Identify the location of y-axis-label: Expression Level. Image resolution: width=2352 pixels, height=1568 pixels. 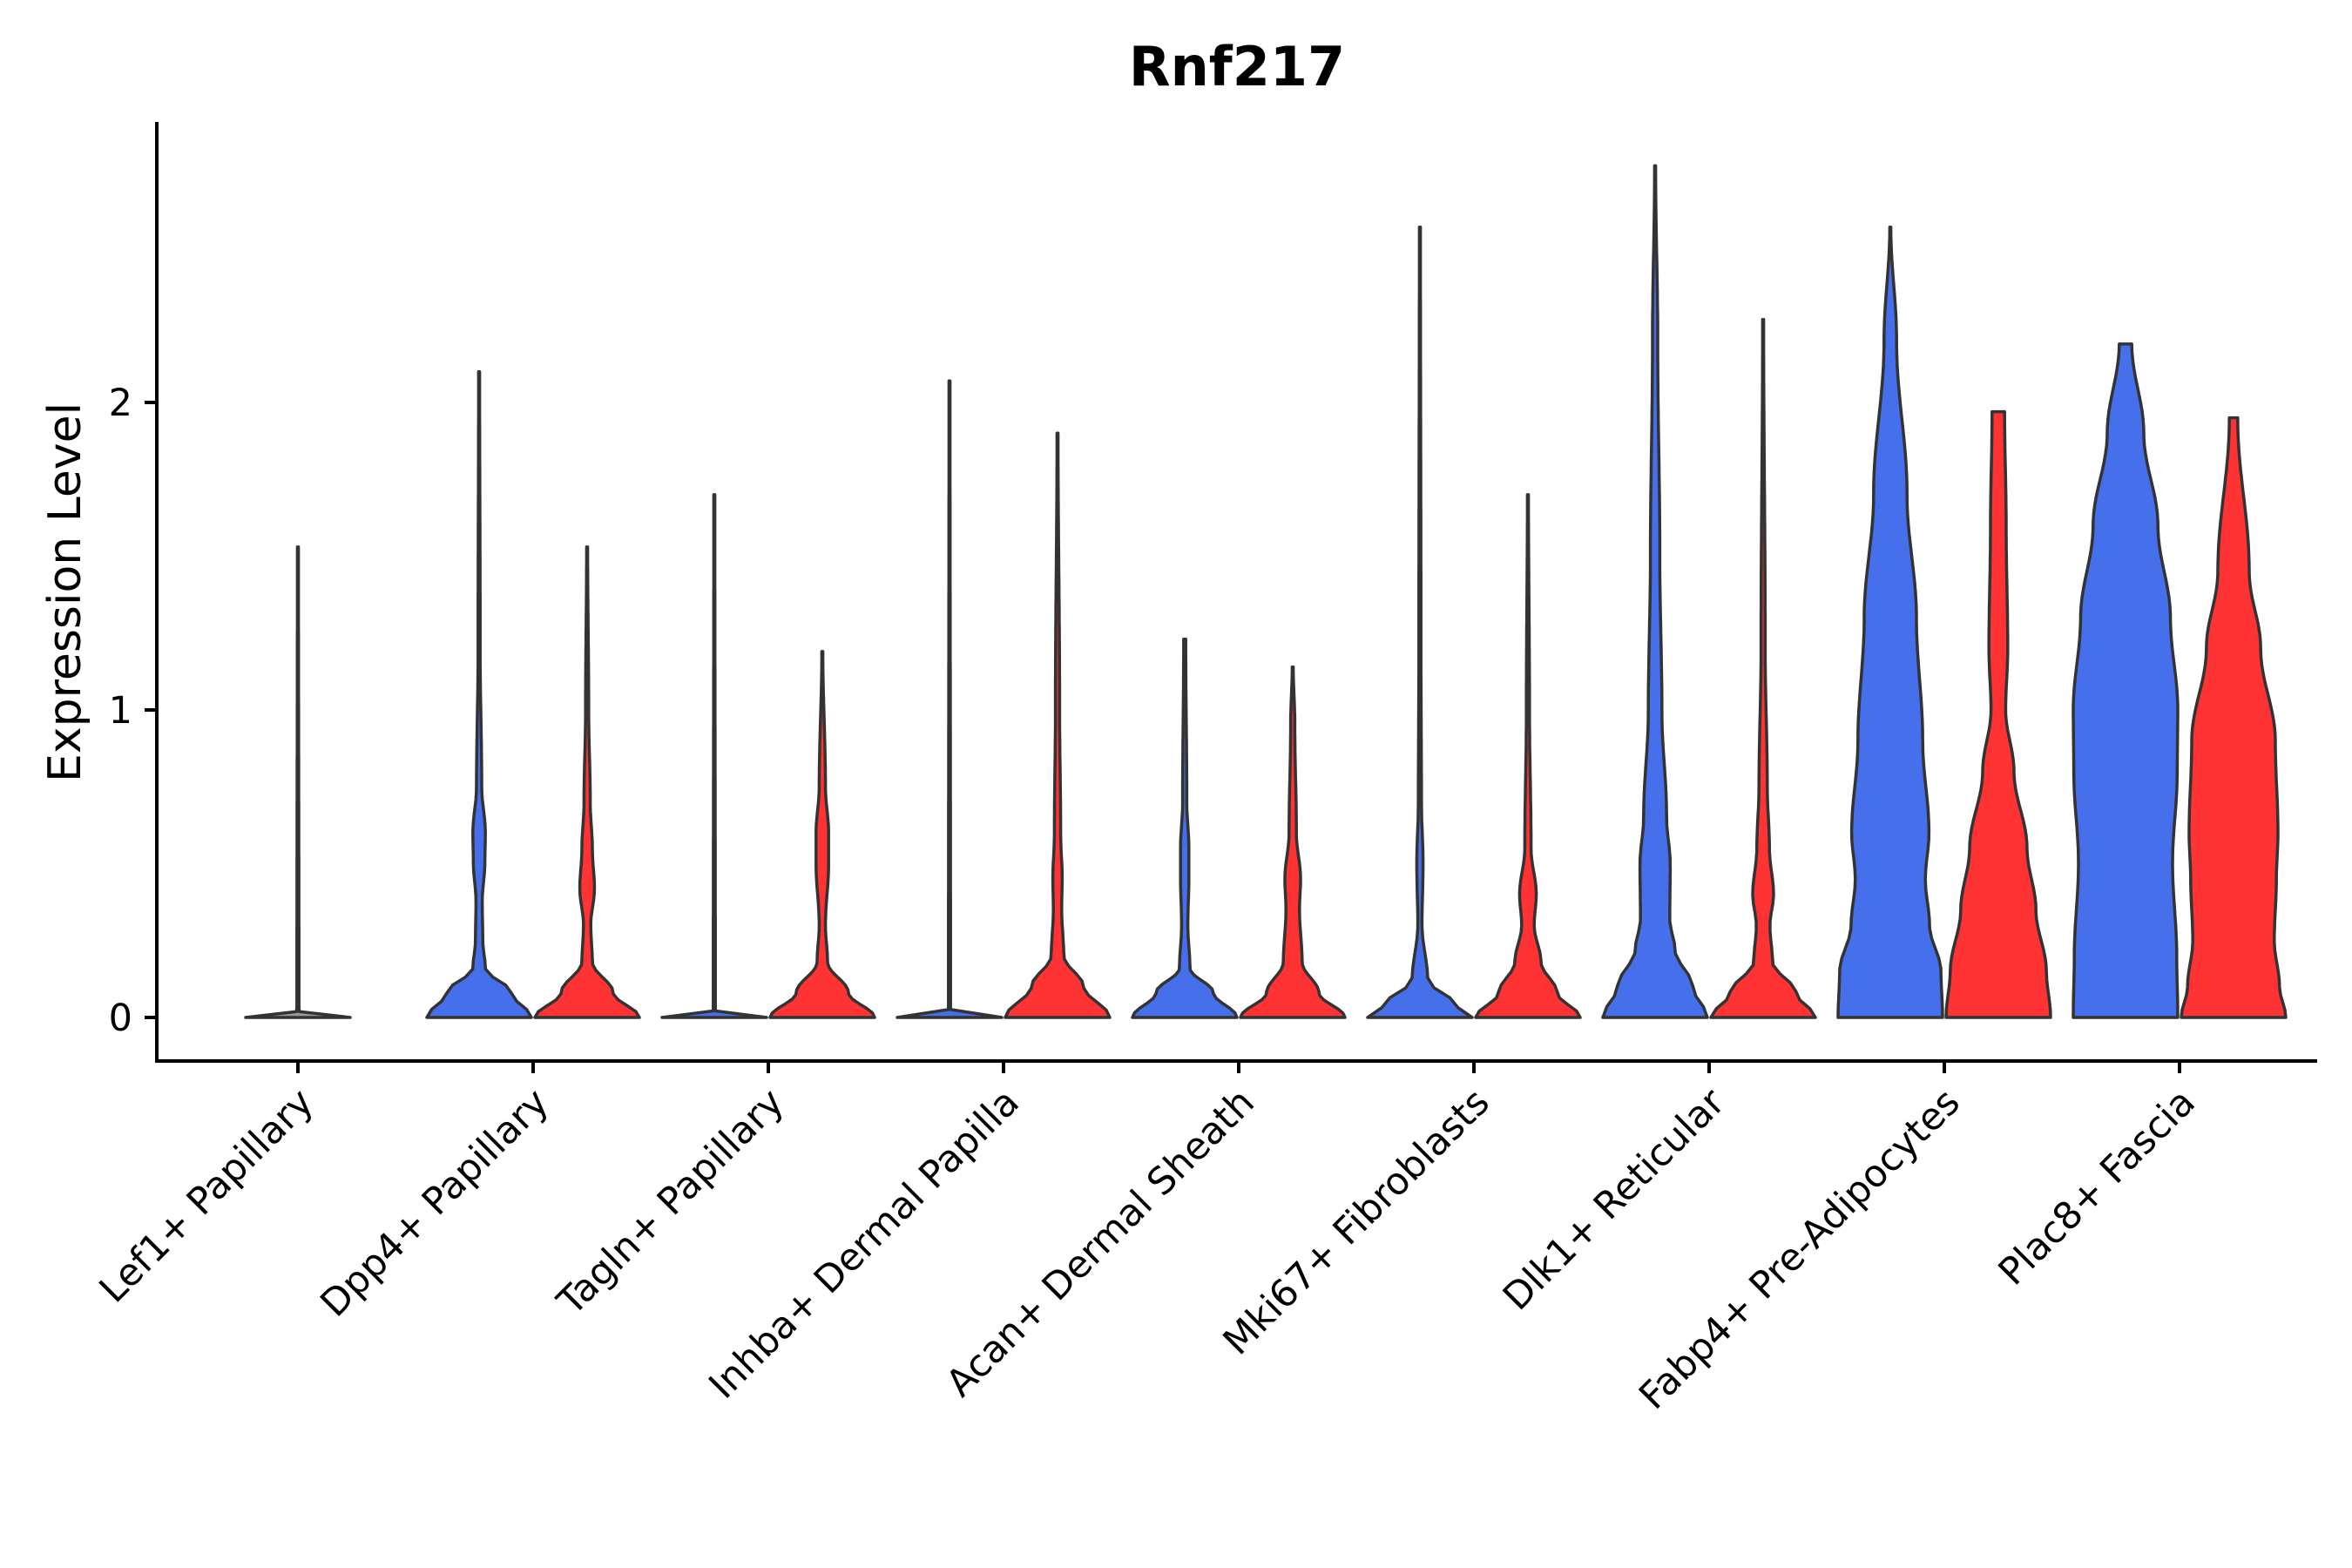
(65, 592).